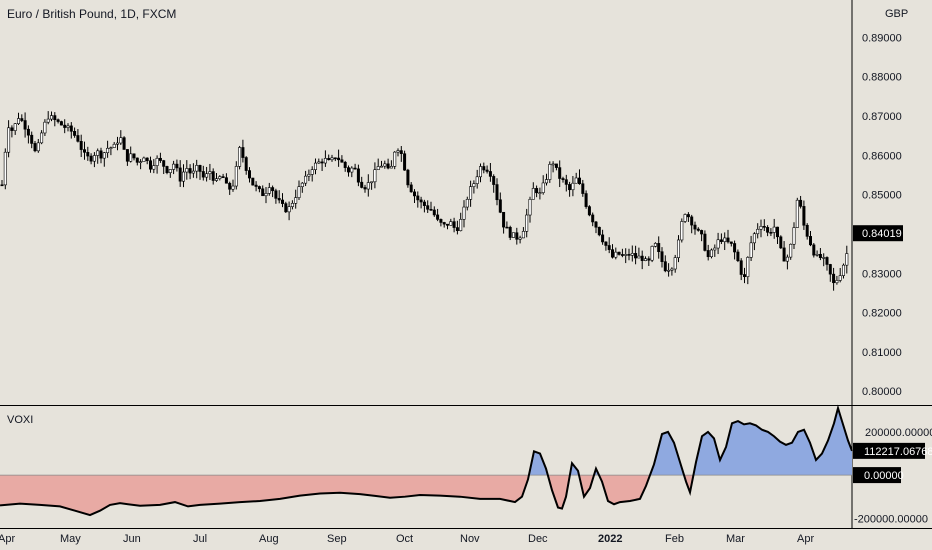 This screenshot has width=932, height=550. What do you see at coordinates (690, 442) in the screenshot?
I see `voxi-positive-area` at bounding box center [690, 442].